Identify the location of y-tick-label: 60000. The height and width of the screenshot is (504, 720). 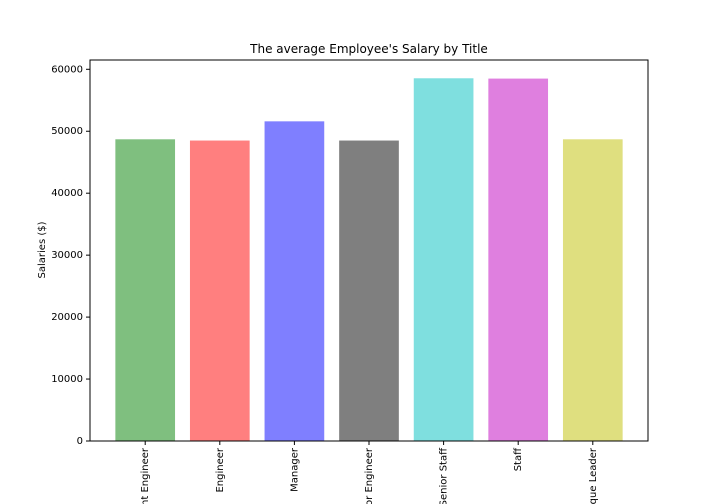
(67, 69).